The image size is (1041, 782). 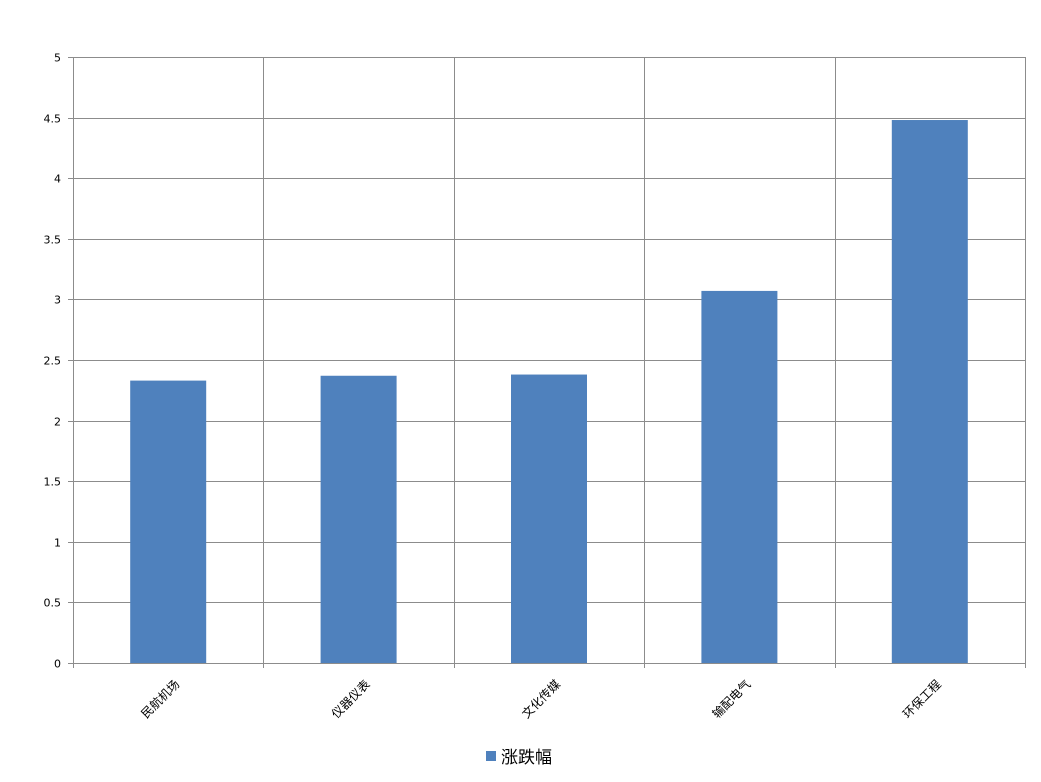 What do you see at coordinates (57, 179) in the screenshot?
I see `y-tick-label: 4` at bounding box center [57, 179].